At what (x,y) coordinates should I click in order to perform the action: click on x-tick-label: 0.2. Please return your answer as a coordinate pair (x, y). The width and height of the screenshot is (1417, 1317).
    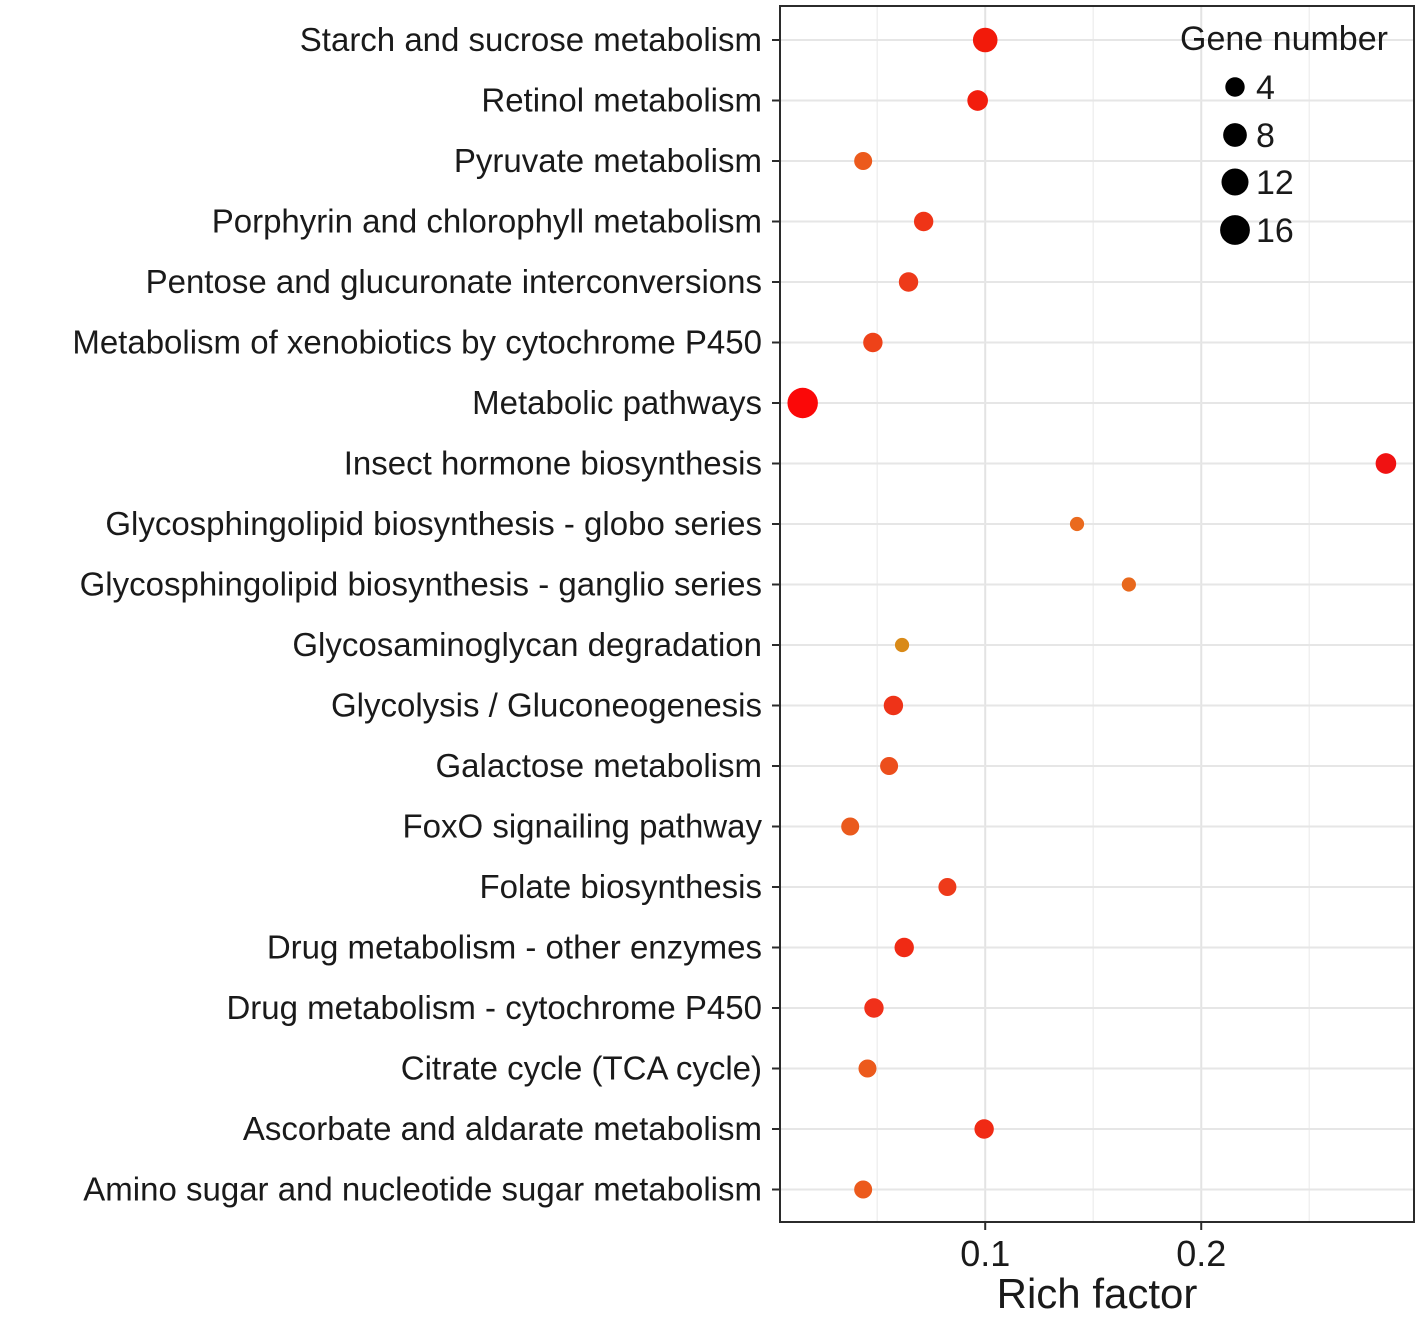
    Looking at the image, I should click on (1201, 1253).